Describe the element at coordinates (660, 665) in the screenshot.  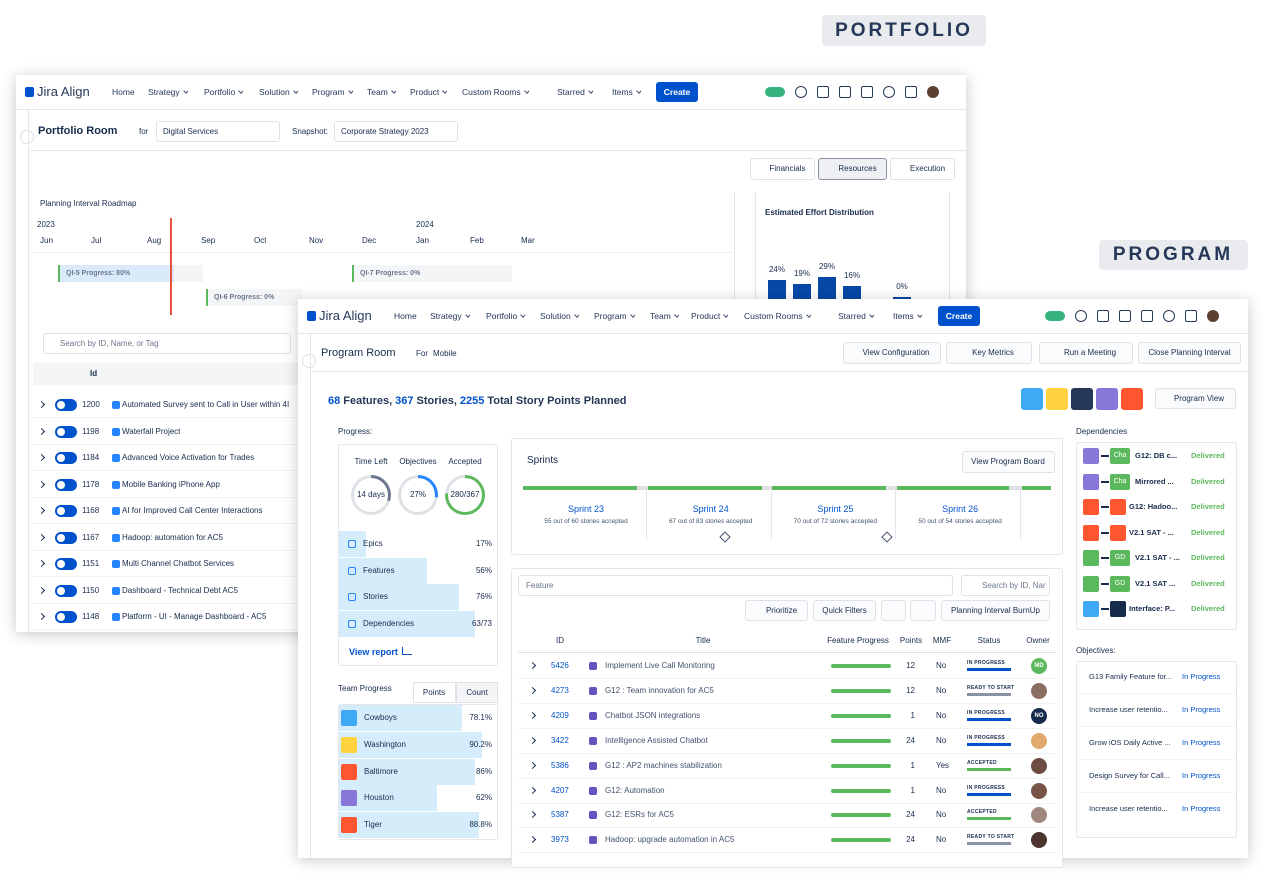
I see `feature-title: Implement Live Call Monitoring` at that location.